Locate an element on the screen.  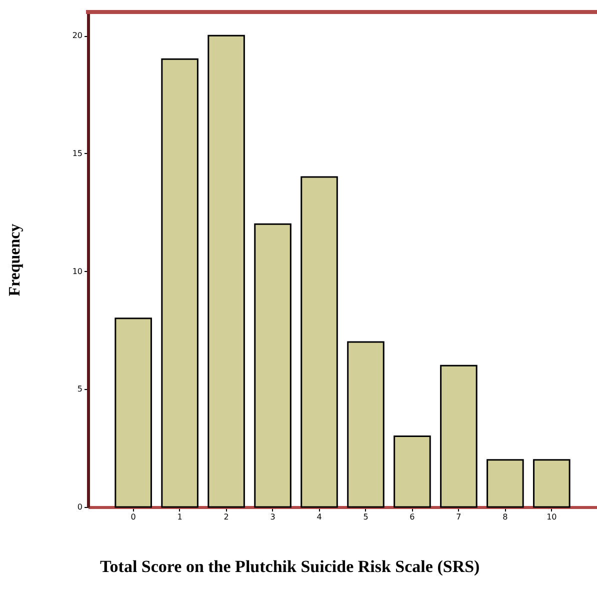
x-tick-label: 1 is located at coordinates (179, 517).